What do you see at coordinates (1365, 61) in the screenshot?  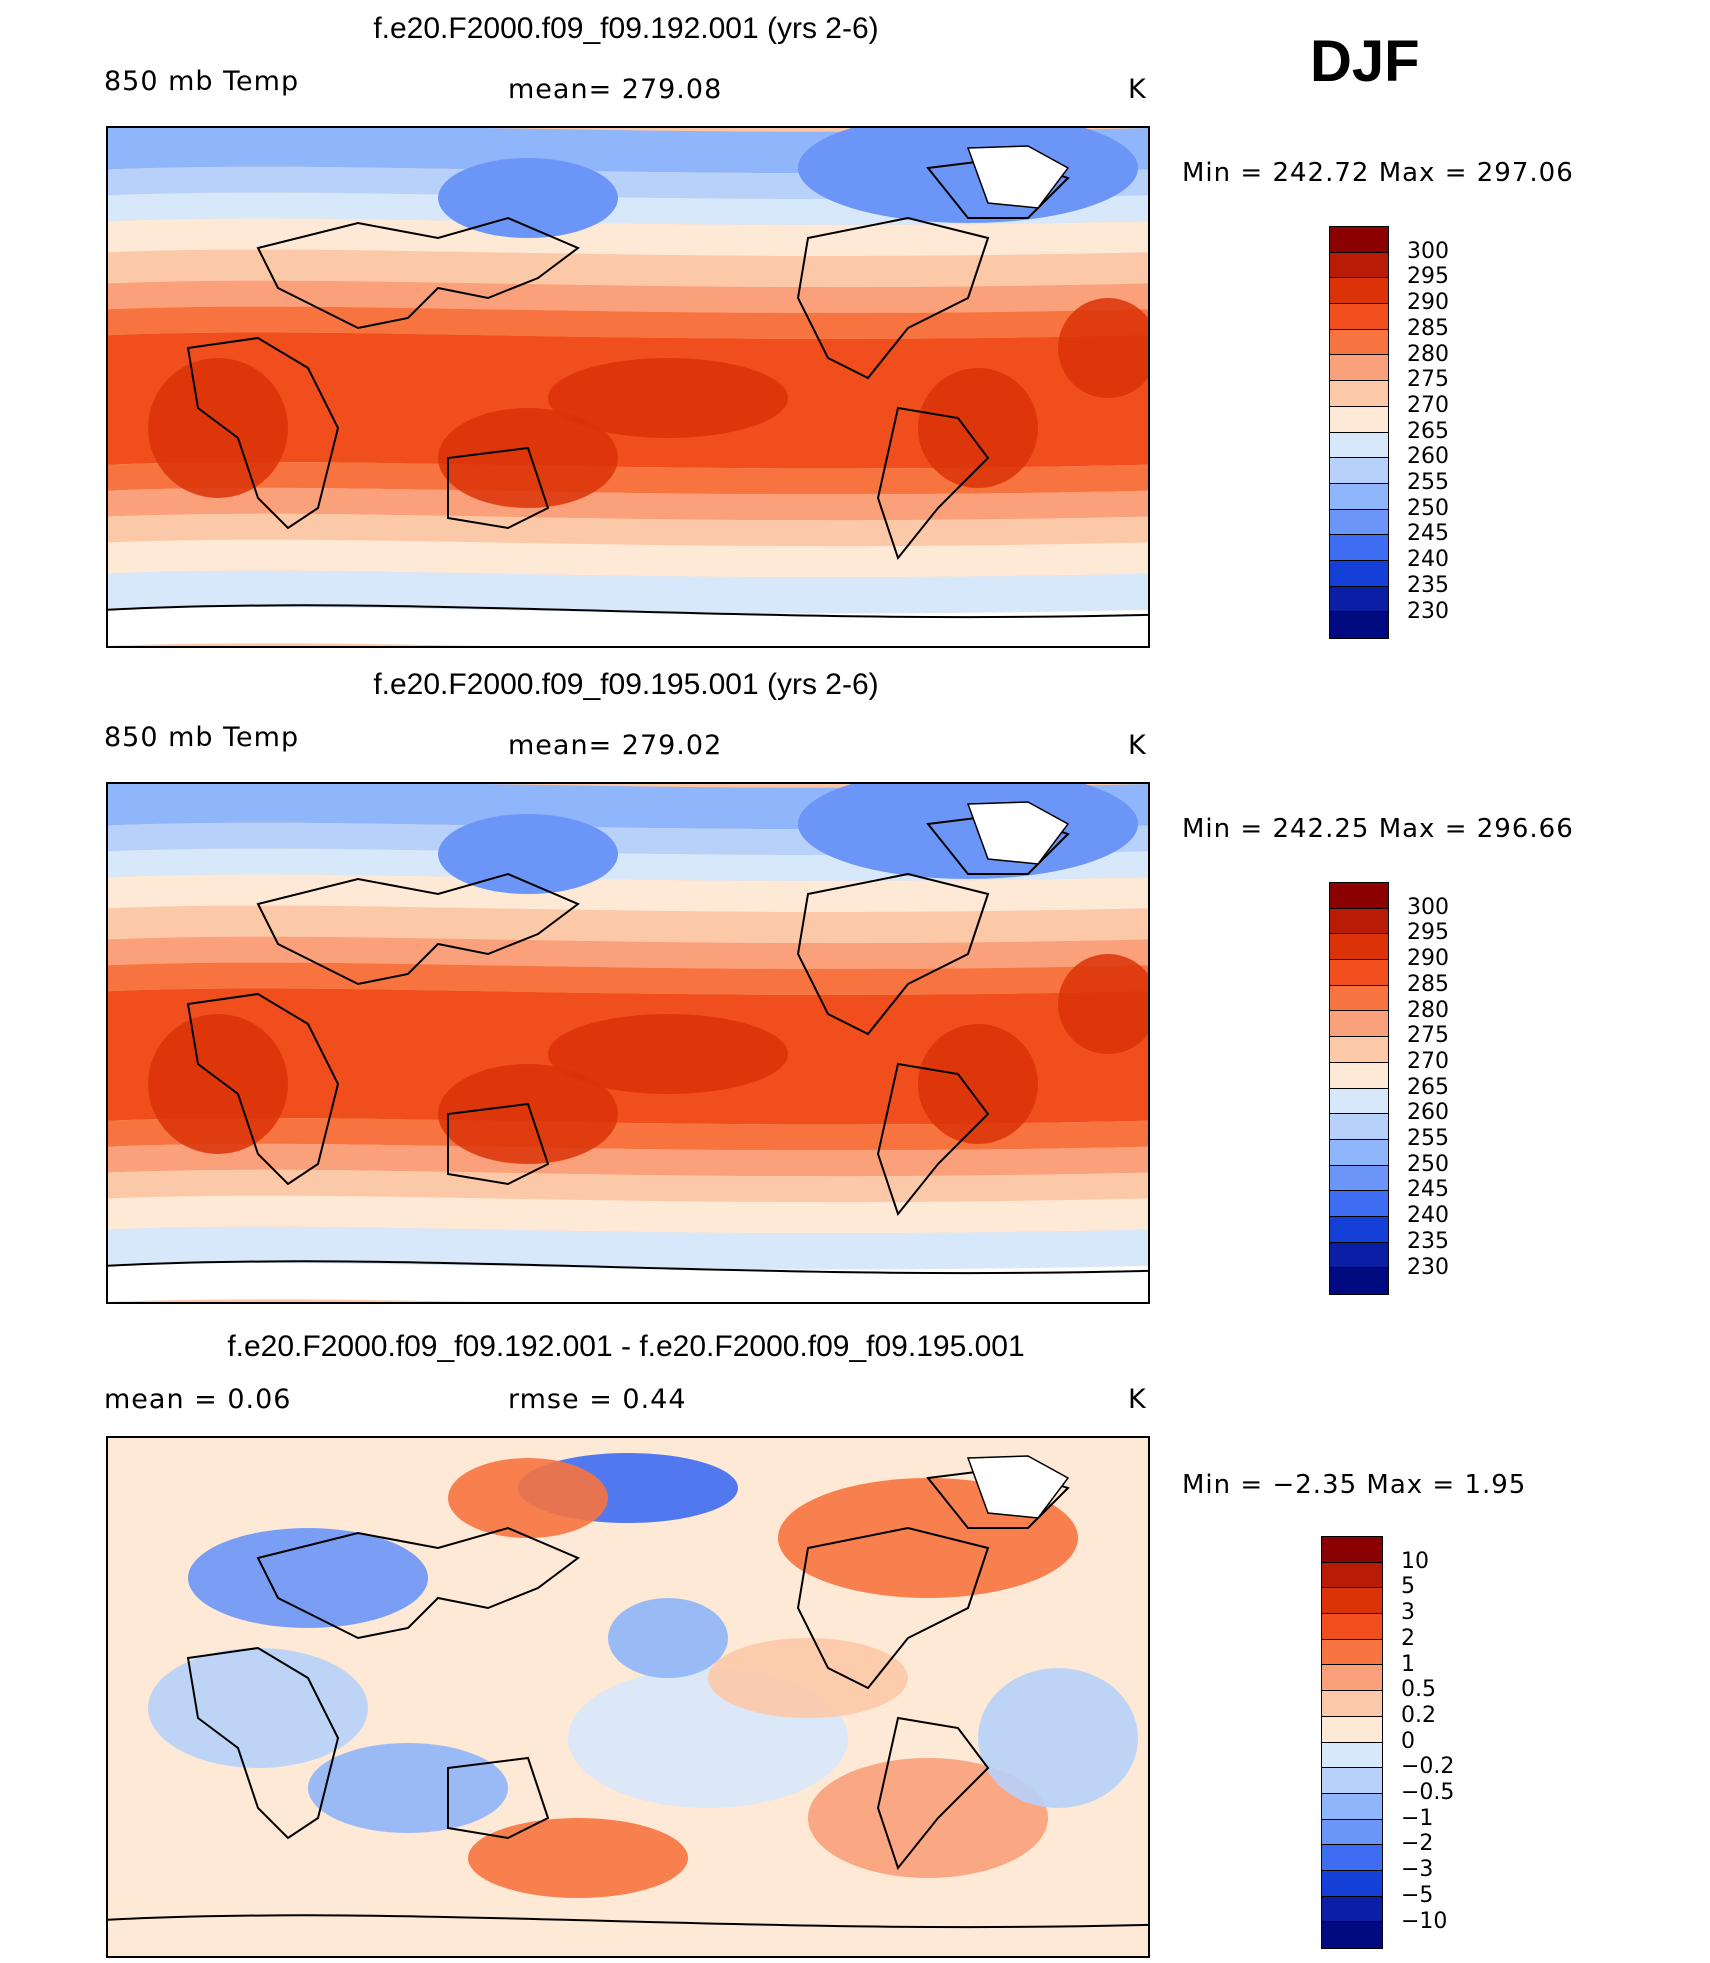 I see `season-label: DJF` at bounding box center [1365, 61].